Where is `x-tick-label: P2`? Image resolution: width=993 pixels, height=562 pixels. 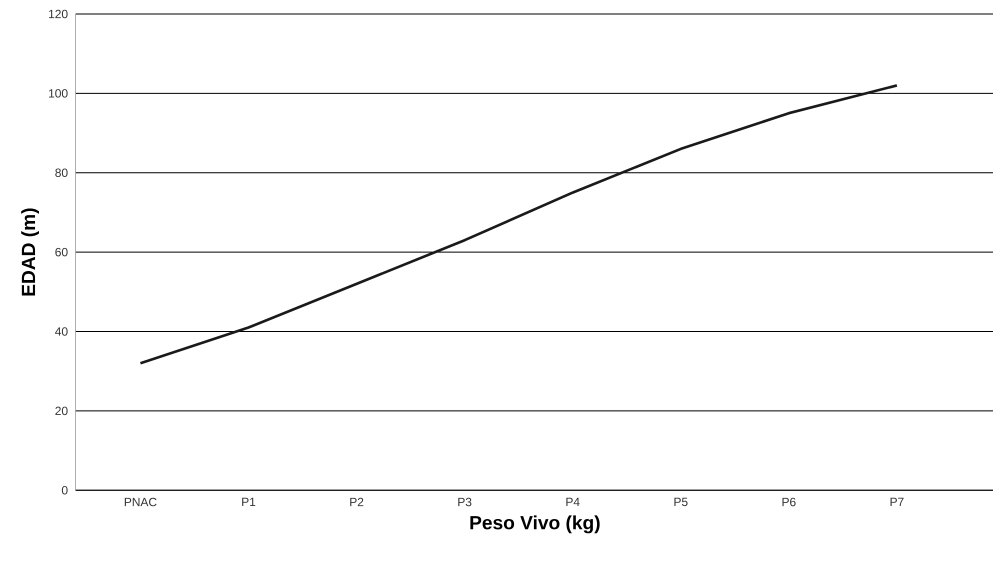
x-tick-label: P2 is located at coordinates (357, 502).